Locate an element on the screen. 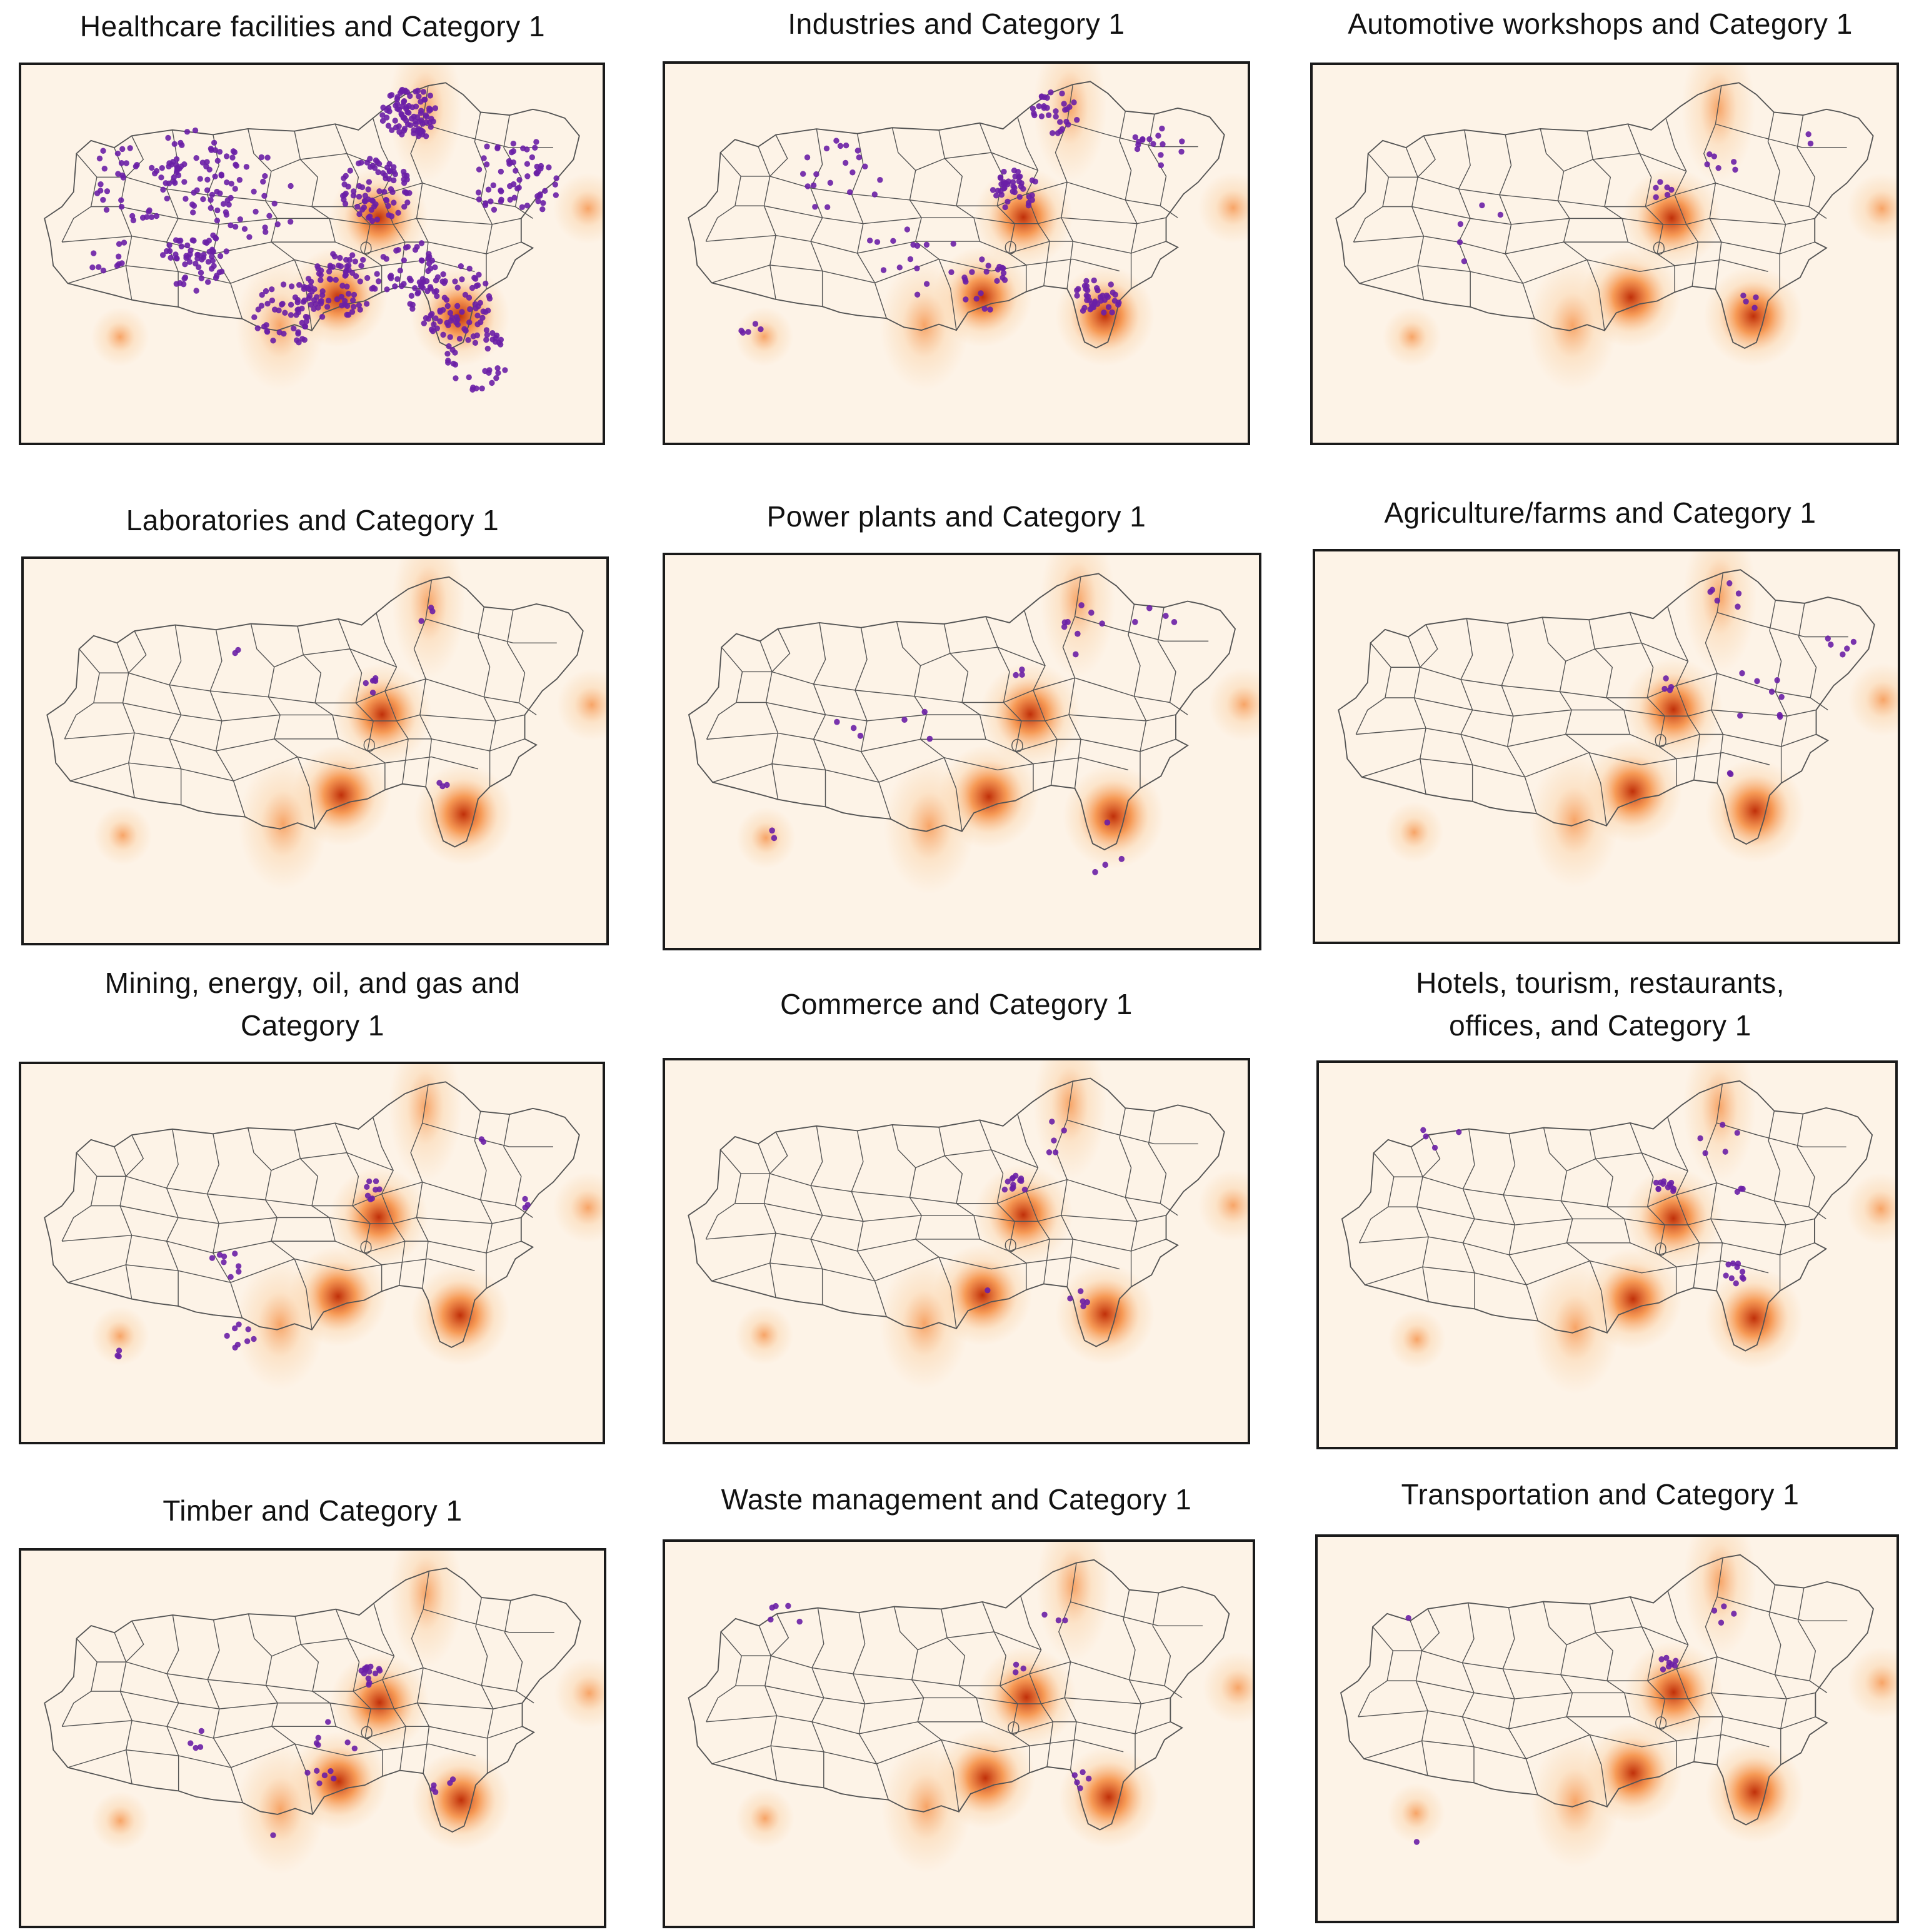 This screenshot has width=1914, height=1932. heatmap-svg is located at coordinates (1616, 228).